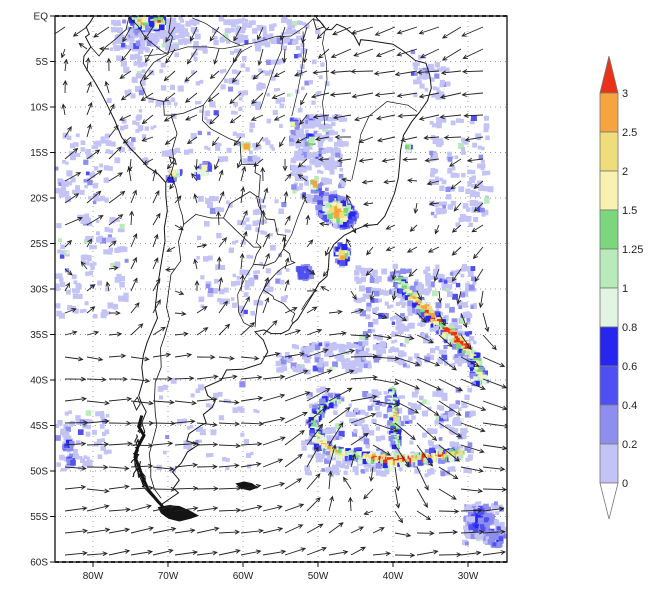 Image resolution: width=650 pixels, height=600 pixels. What do you see at coordinates (609, 268) in the screenshot?
I see `colorbar-segment` at bounding box center [609, 268].